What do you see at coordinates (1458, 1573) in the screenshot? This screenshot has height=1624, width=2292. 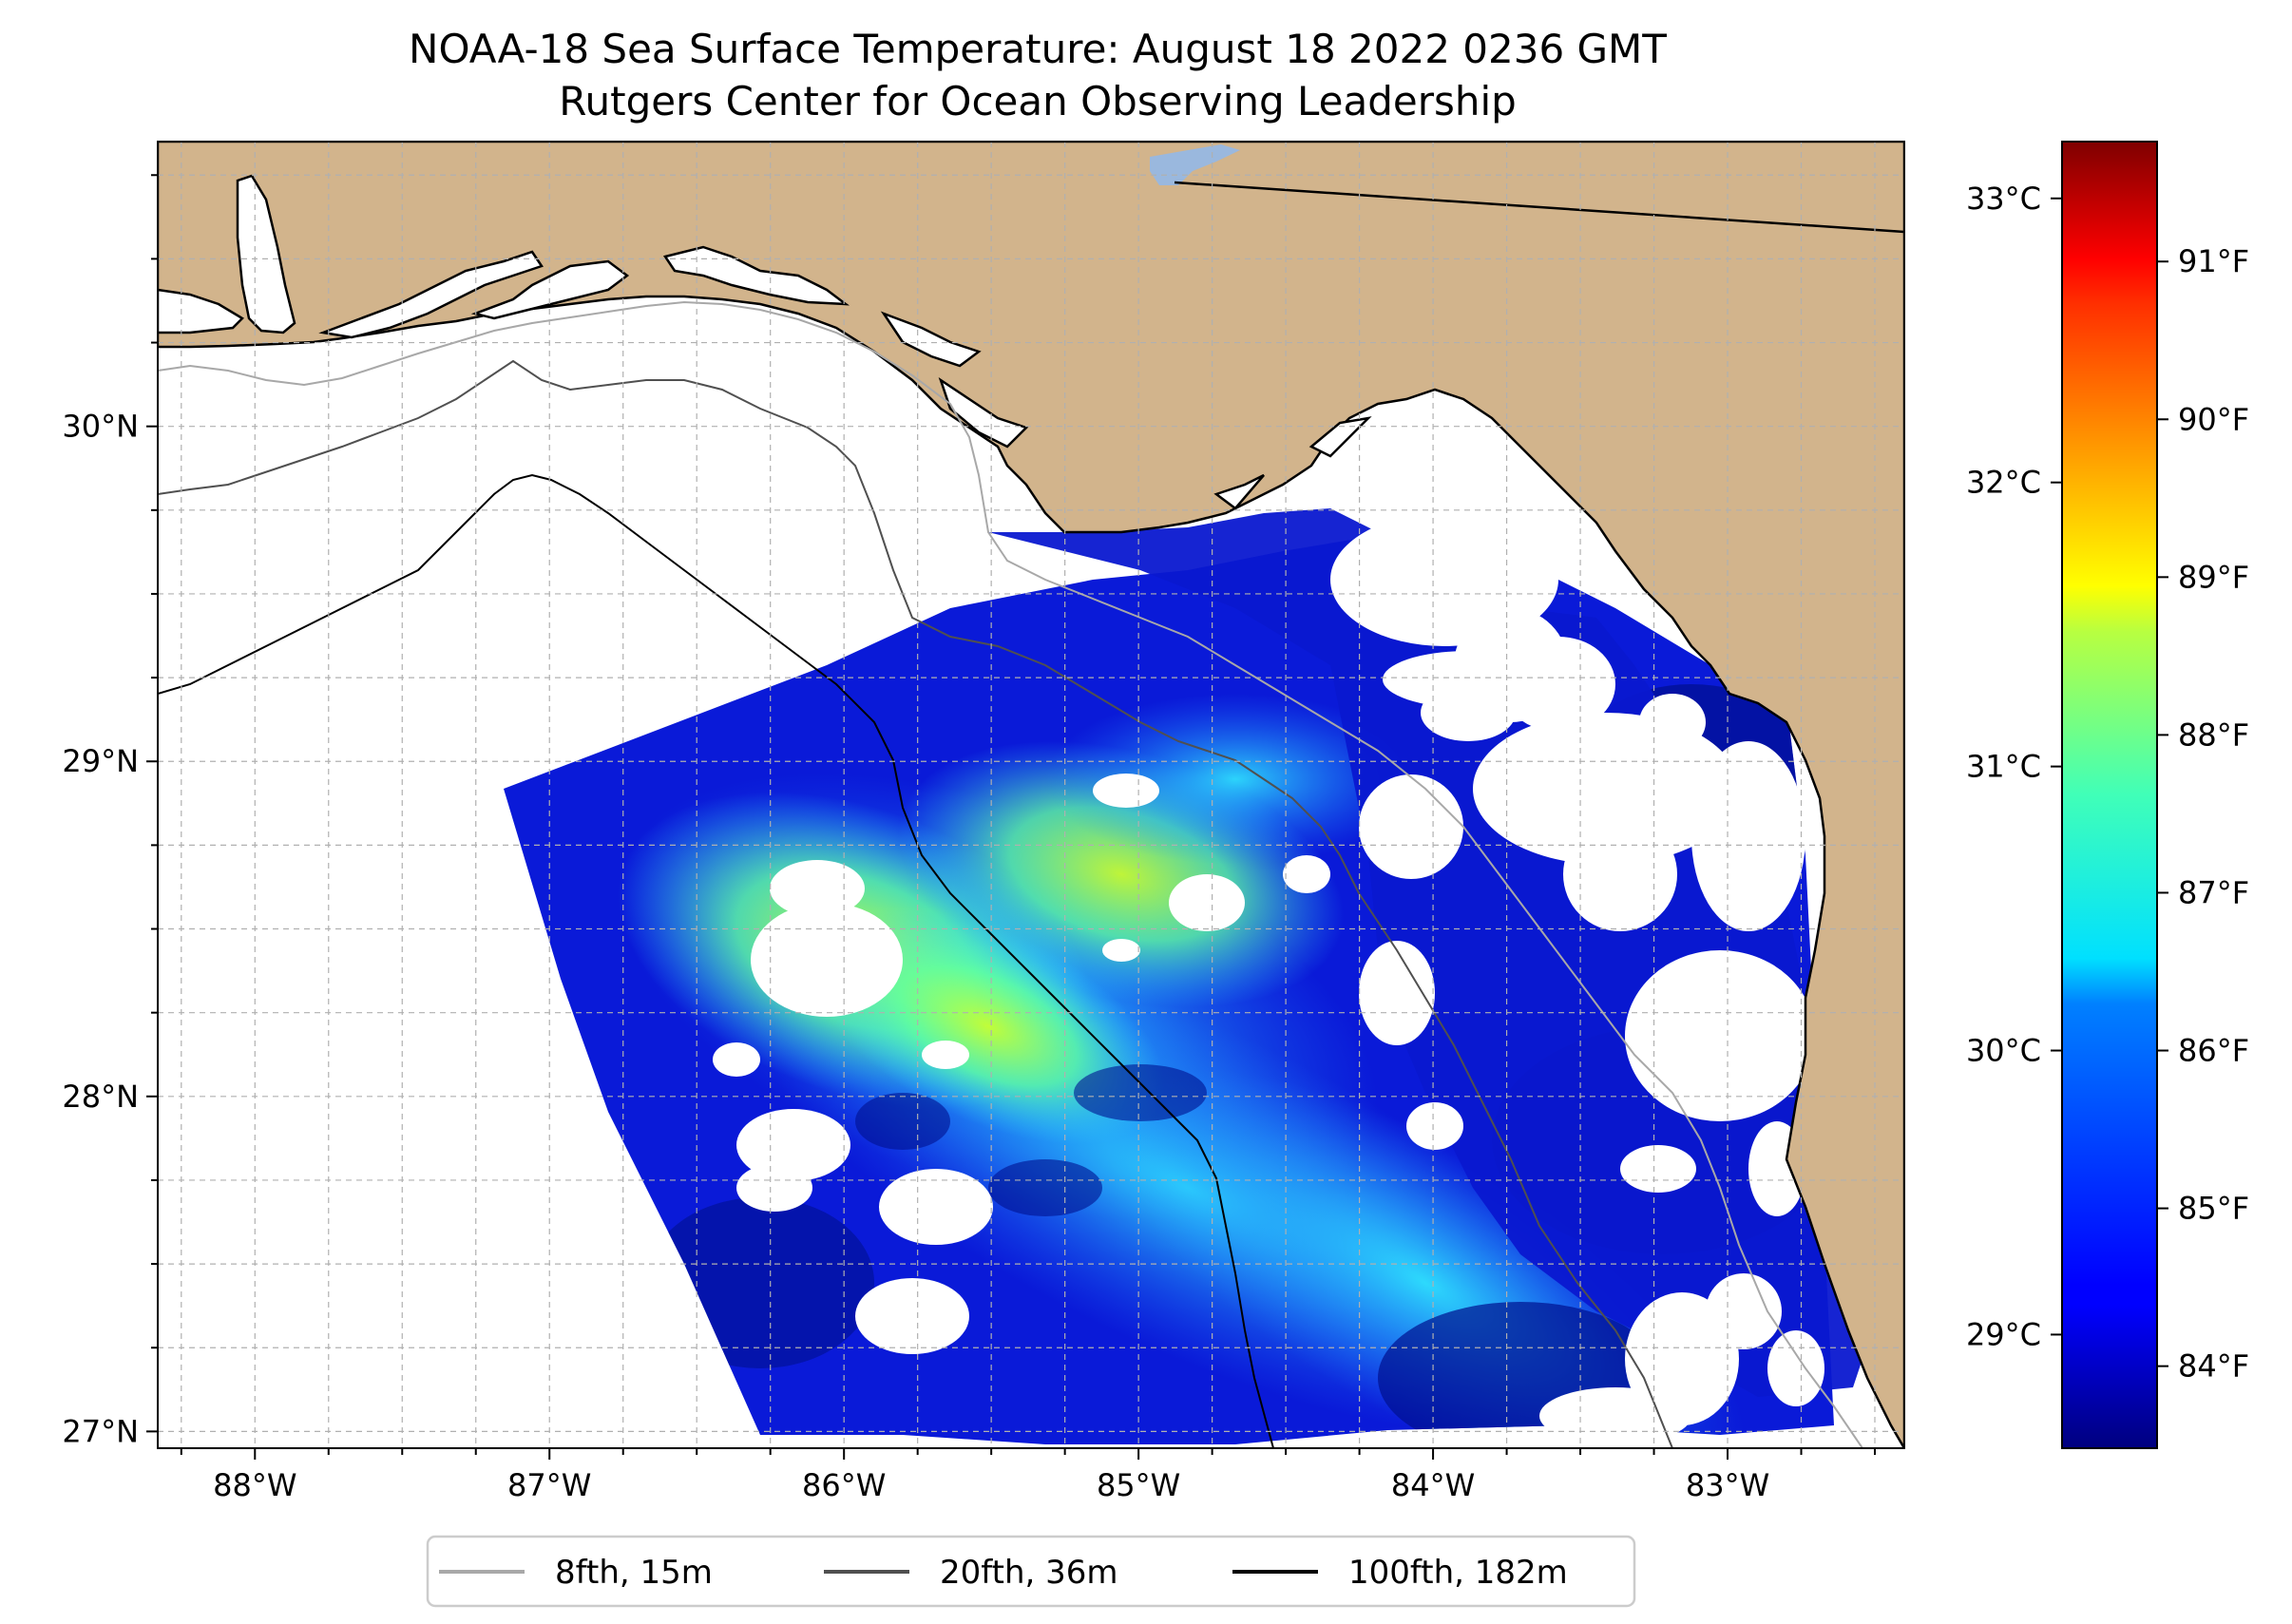 I see `legend-label: 100fth, 182m` at bounding box center [1458, 1573].